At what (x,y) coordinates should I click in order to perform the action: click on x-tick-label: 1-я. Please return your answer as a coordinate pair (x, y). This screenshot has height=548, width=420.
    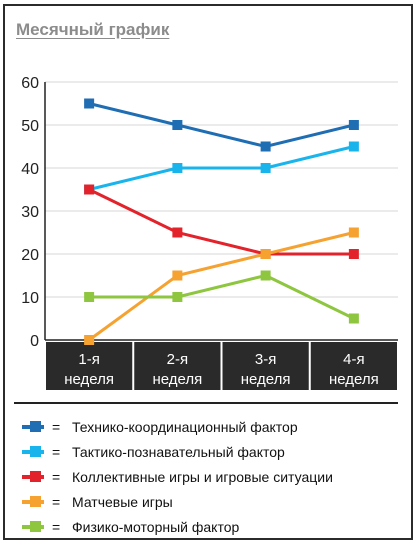
    Looking at the image, I should click on (88, 359).